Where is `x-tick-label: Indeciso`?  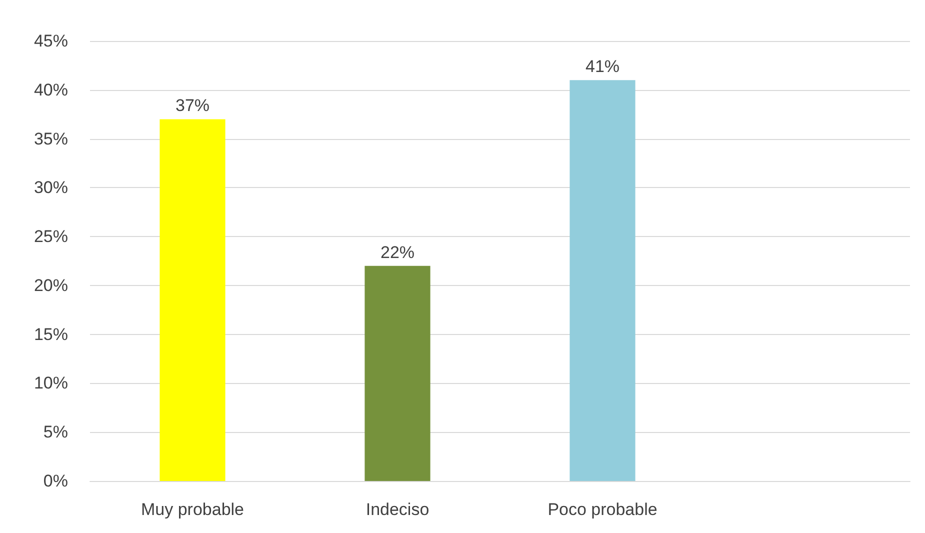 x-tick-label: Indeciso is located at coordinates (398, 509).